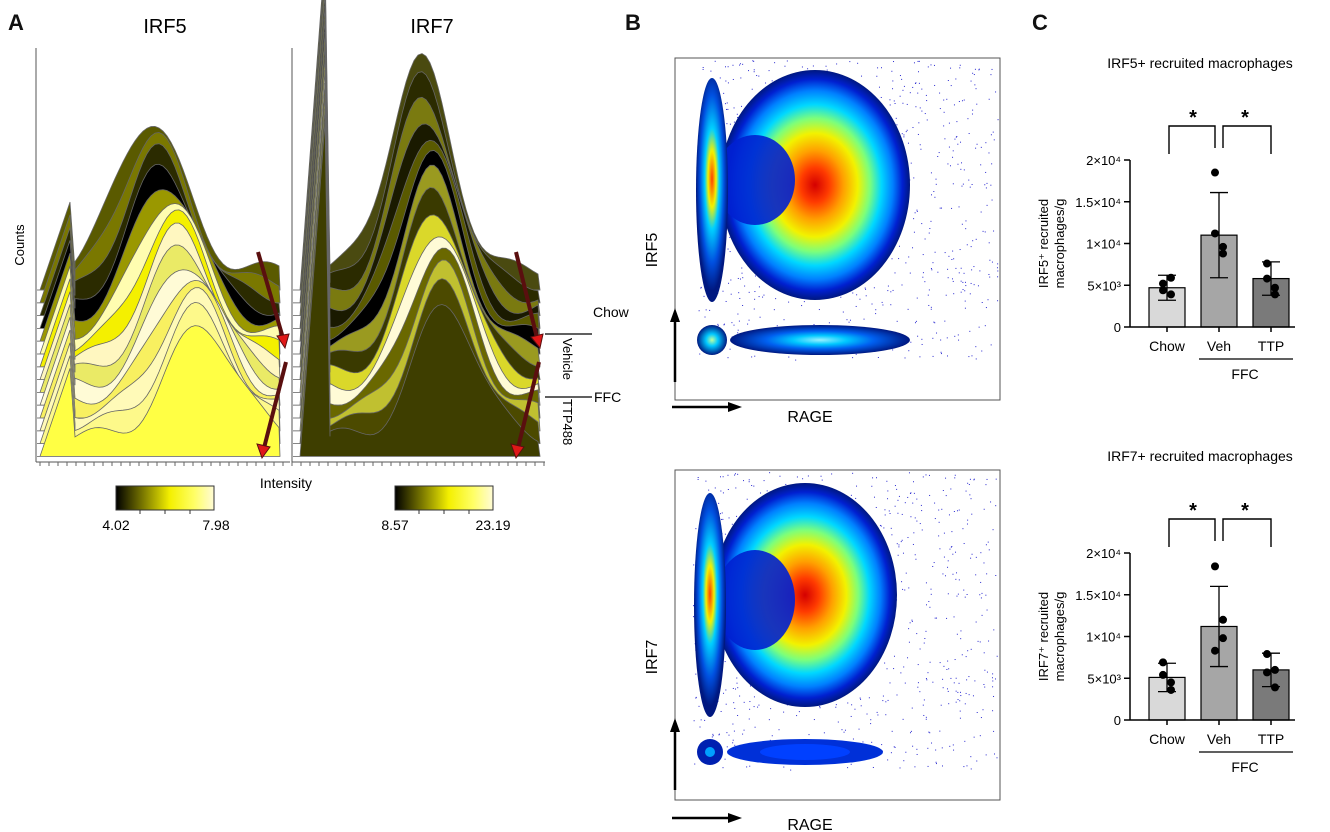 The height and width of the screenshot is (832, 1330). What do you see at coordinates (272, 410) in the screenshot?
I see `trend-arrow-irf5-lower` at bounding box center [272, 410].